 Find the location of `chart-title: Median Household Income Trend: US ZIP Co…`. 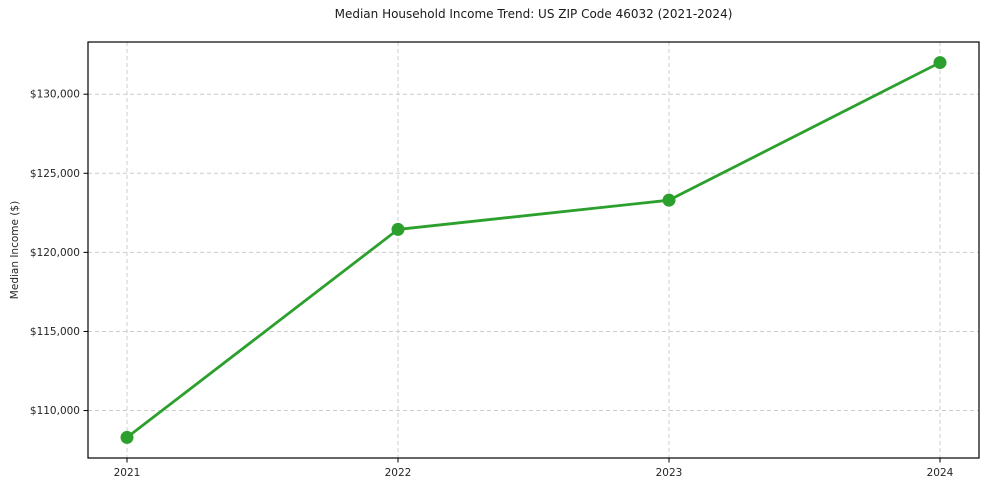

chart-title: Median Household Income Trend: US ZIP Co… is located at coordinates (533, 14).